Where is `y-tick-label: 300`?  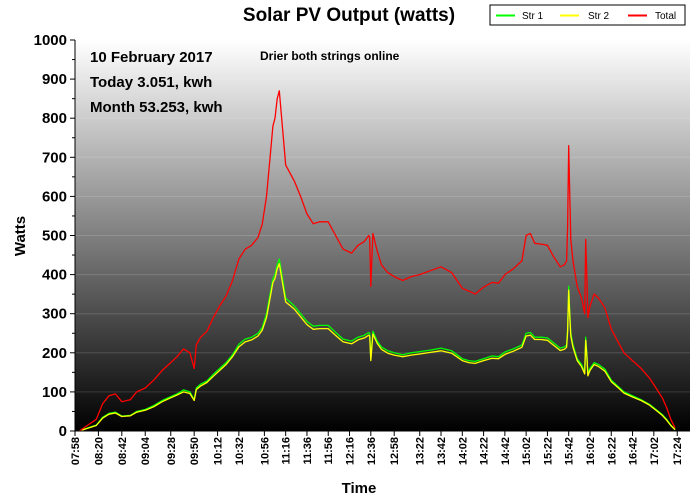 y-tick-label: 300 is located at coordinates (54, 314).